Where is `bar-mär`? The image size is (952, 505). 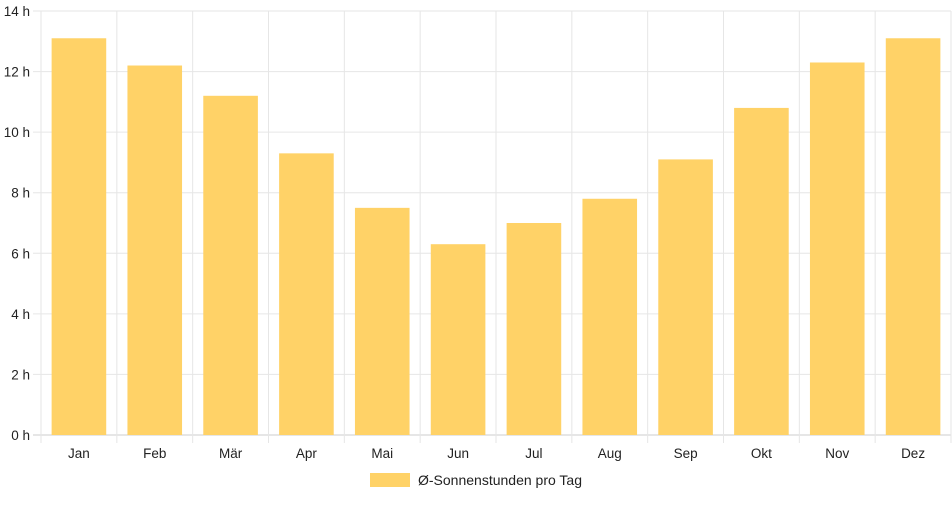
bar-mär is located at coordinates (230, 265).